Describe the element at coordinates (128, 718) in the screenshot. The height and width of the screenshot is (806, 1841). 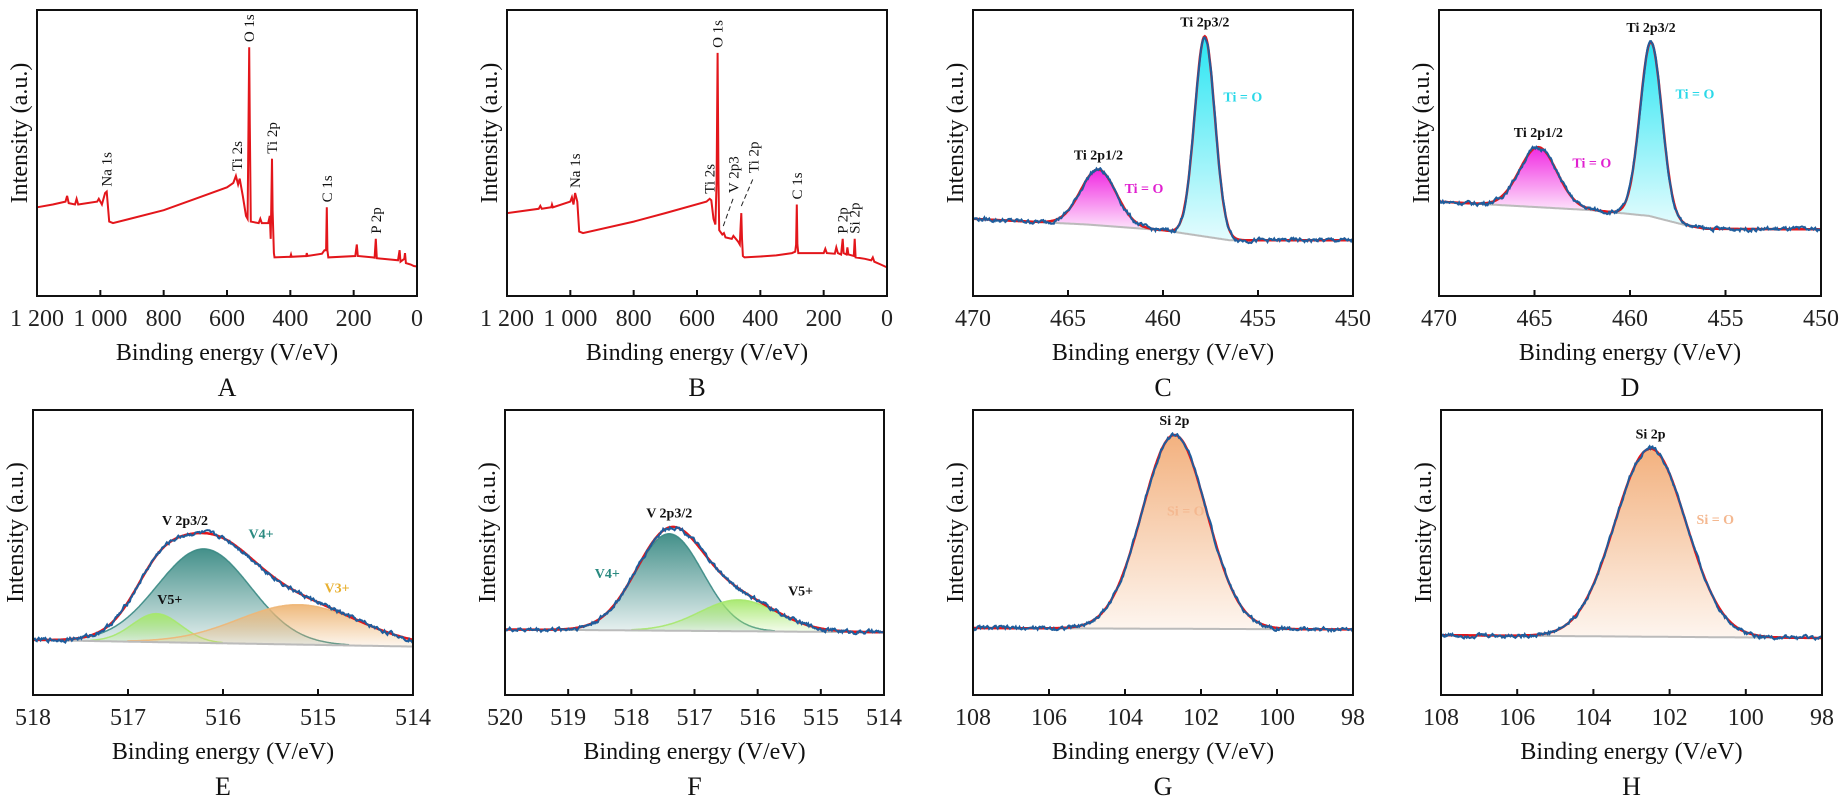
I see `x-tick-label: 517` at that location.